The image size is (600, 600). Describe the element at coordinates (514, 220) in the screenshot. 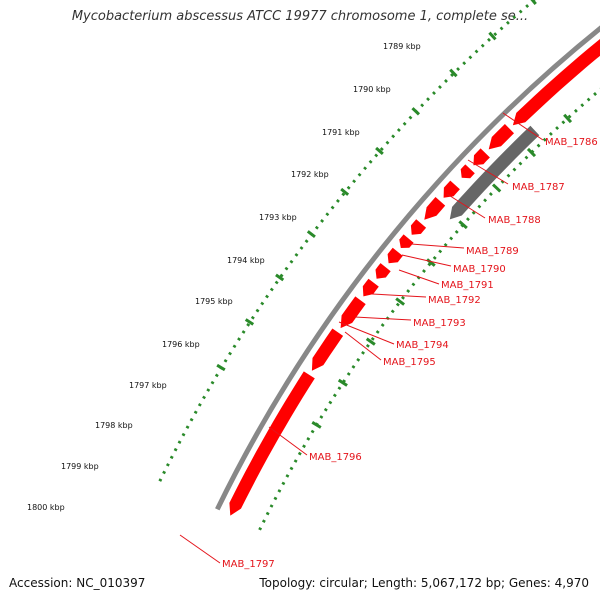

I see `gene-label: MAB_1788` at that location.